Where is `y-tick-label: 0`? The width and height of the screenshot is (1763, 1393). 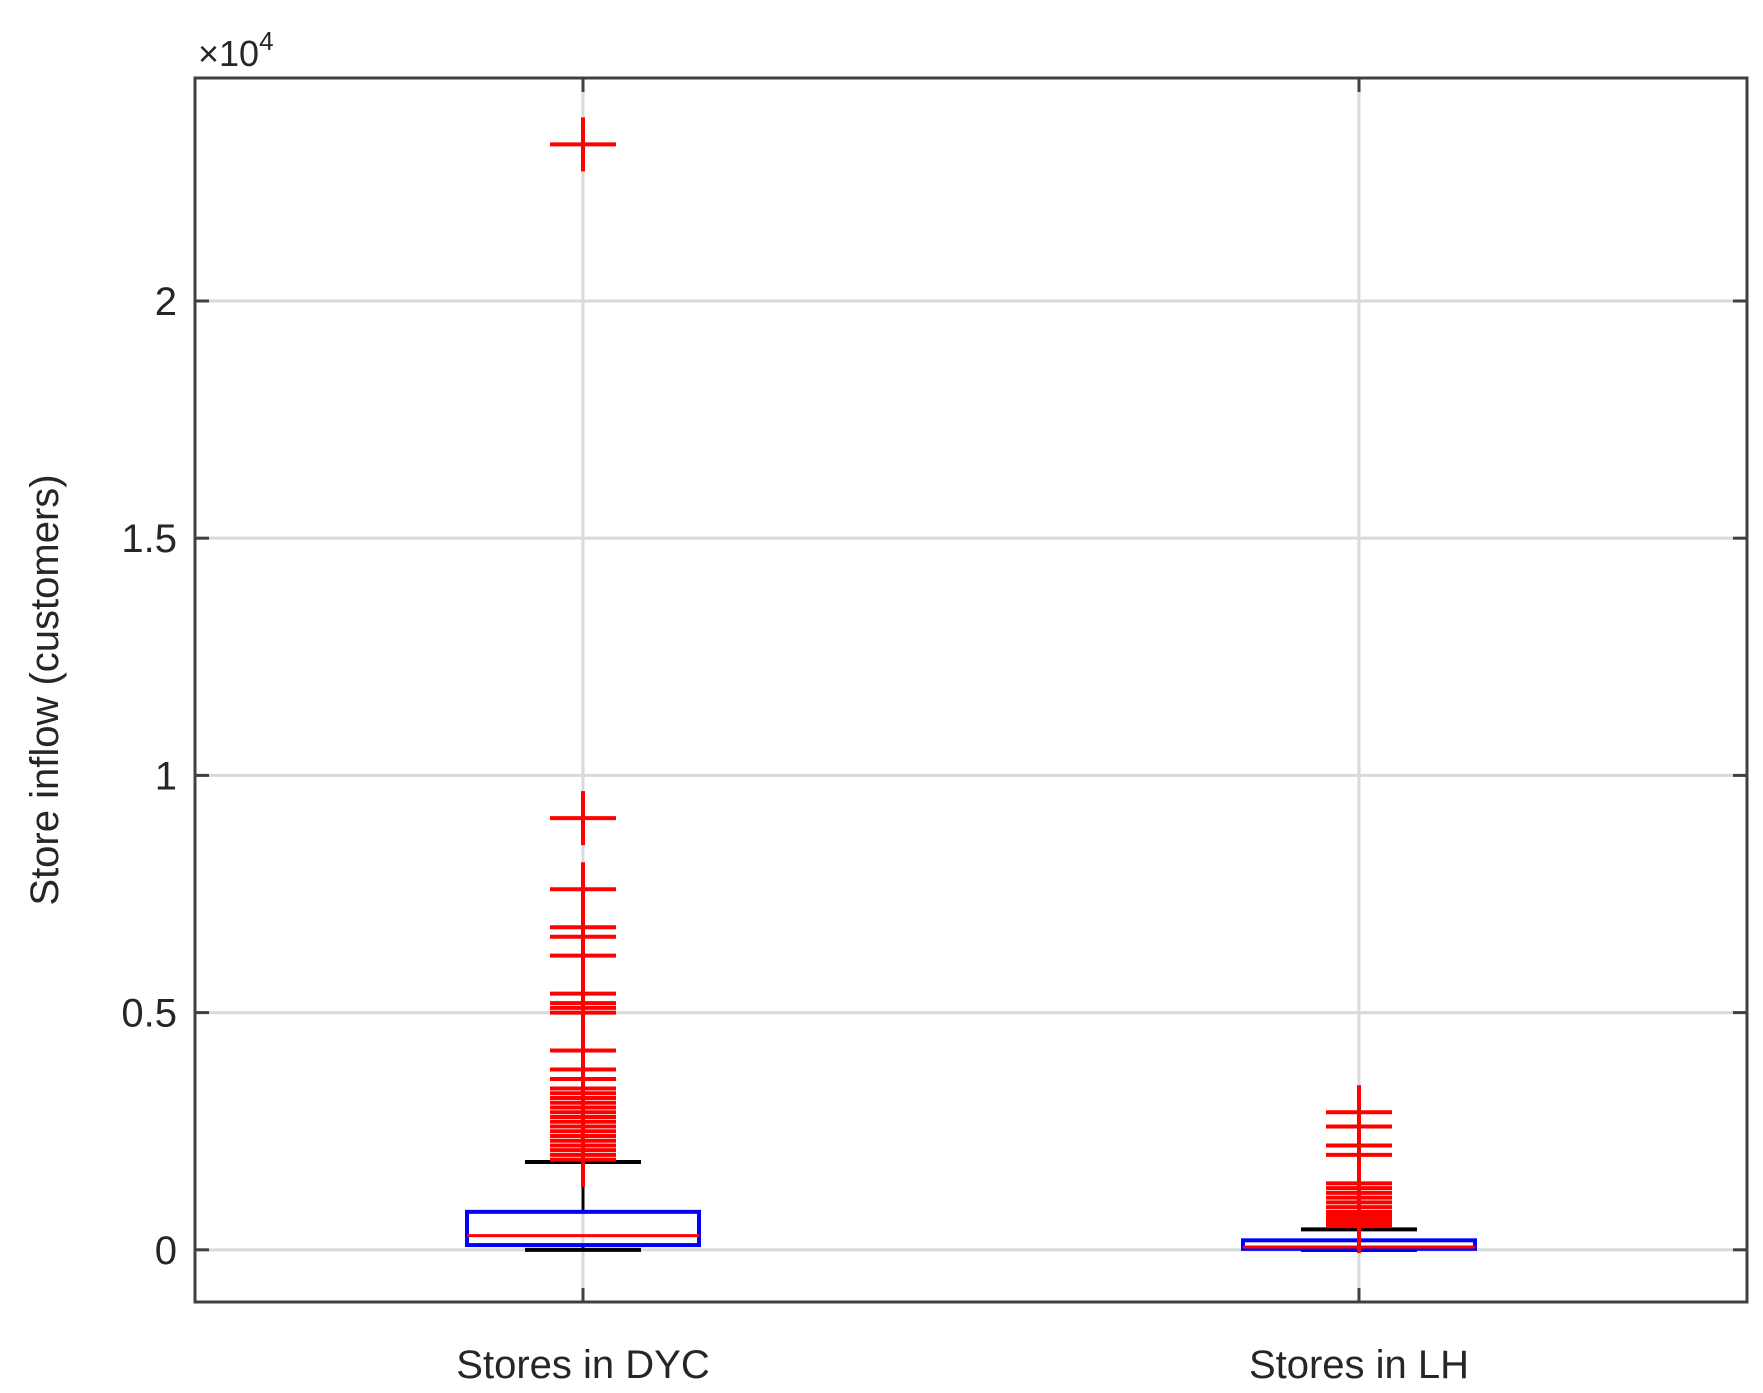
y-tick-label: 0 is located at coordinates (166, 1251).